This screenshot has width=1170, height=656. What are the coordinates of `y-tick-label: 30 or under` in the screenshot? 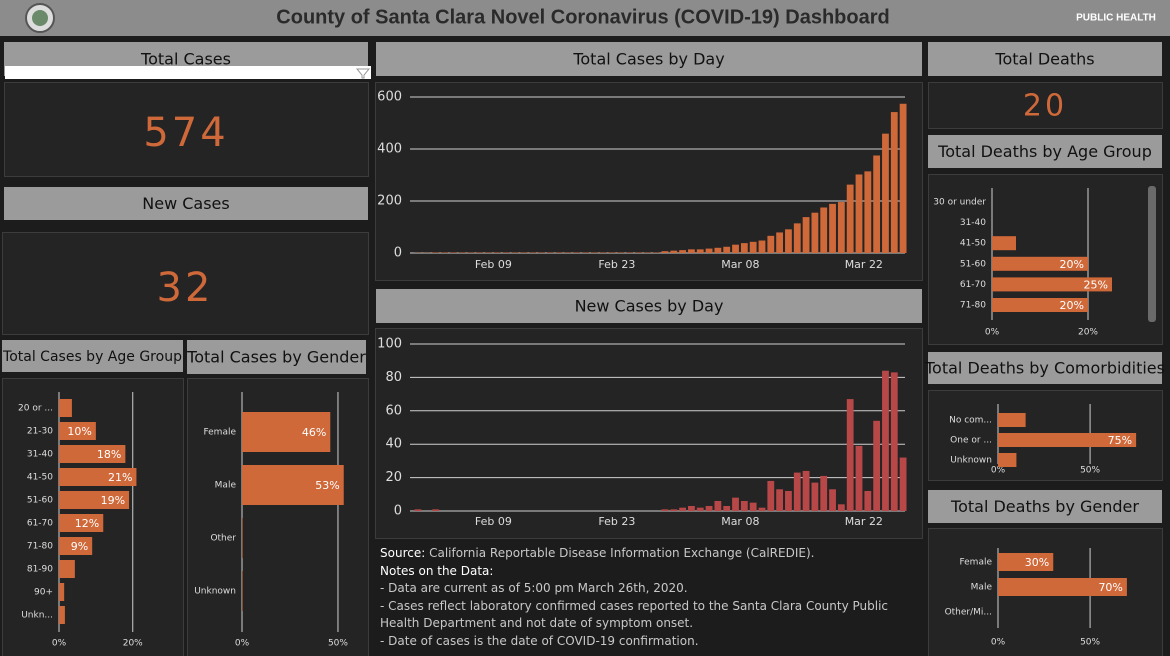 It's located at (959, 203).